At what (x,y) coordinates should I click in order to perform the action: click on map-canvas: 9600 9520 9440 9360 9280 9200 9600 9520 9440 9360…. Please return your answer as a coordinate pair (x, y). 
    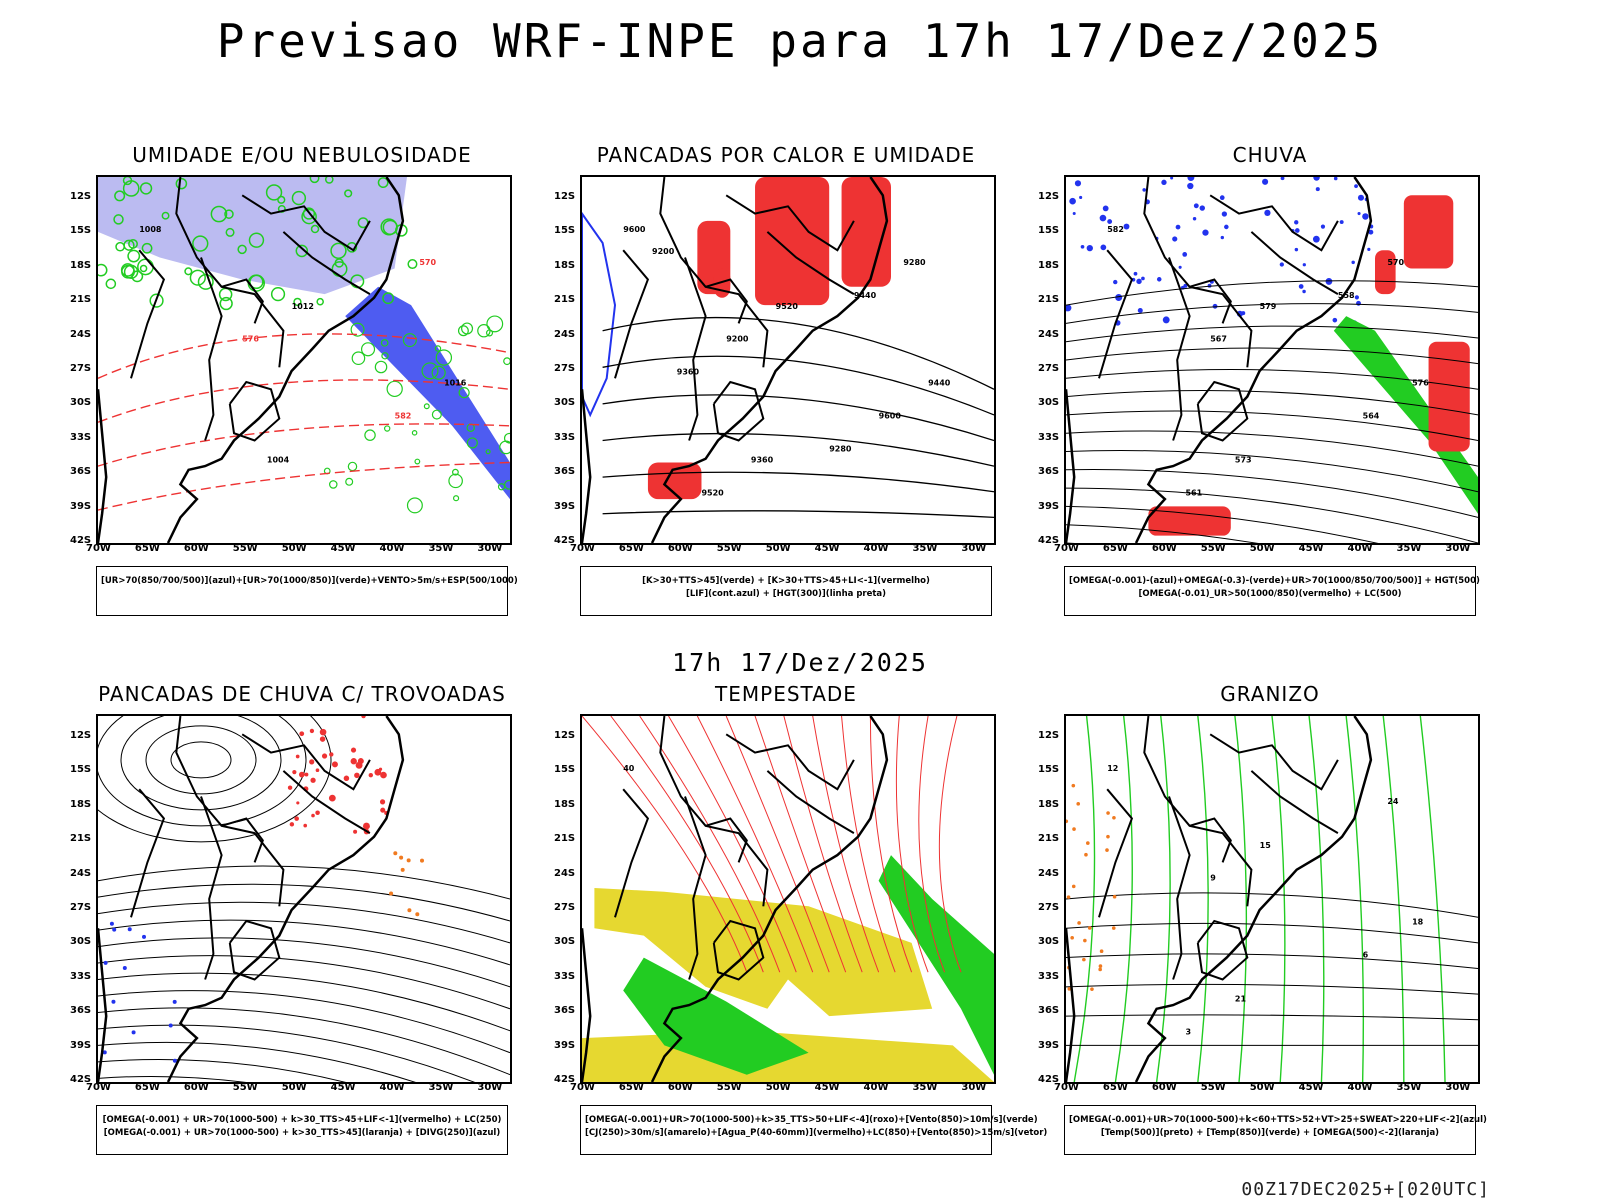
    Looking at the image, I should click on (788, 360).